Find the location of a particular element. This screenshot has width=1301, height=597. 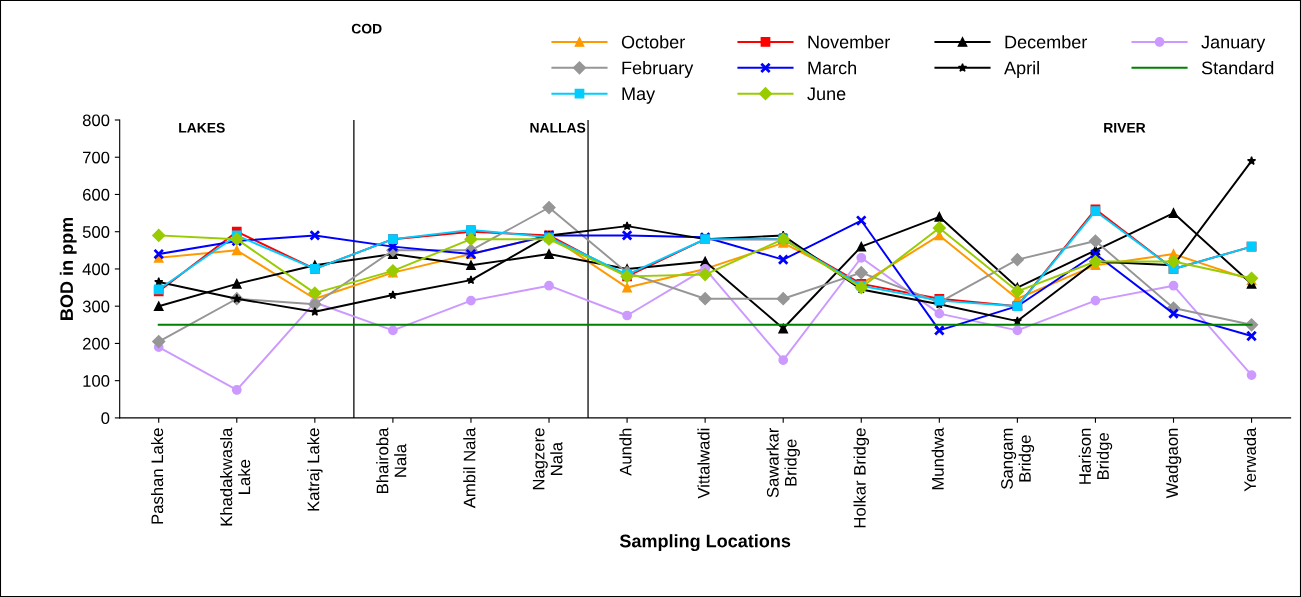

x-tick-label: Khadakwasla Lake is located at coordinates (235, 476).